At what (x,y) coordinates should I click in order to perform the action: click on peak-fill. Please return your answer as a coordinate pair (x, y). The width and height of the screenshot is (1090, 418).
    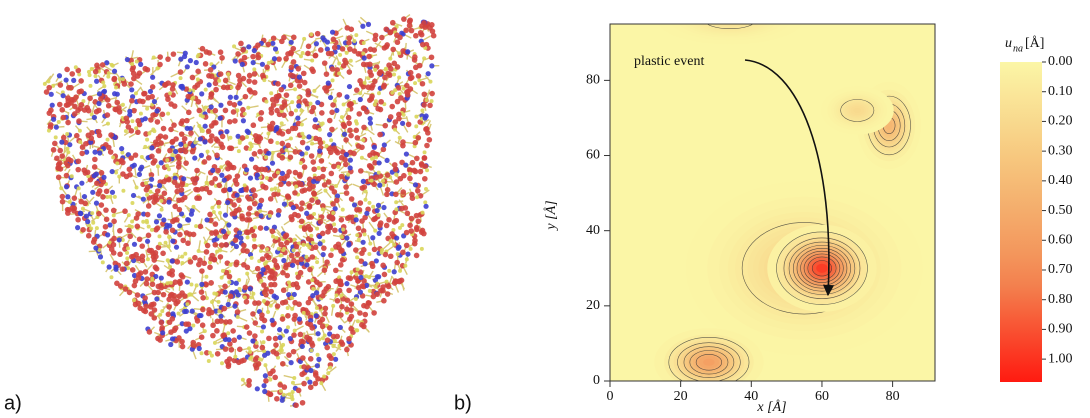
    Looking at the image, I should click on (729, 20).